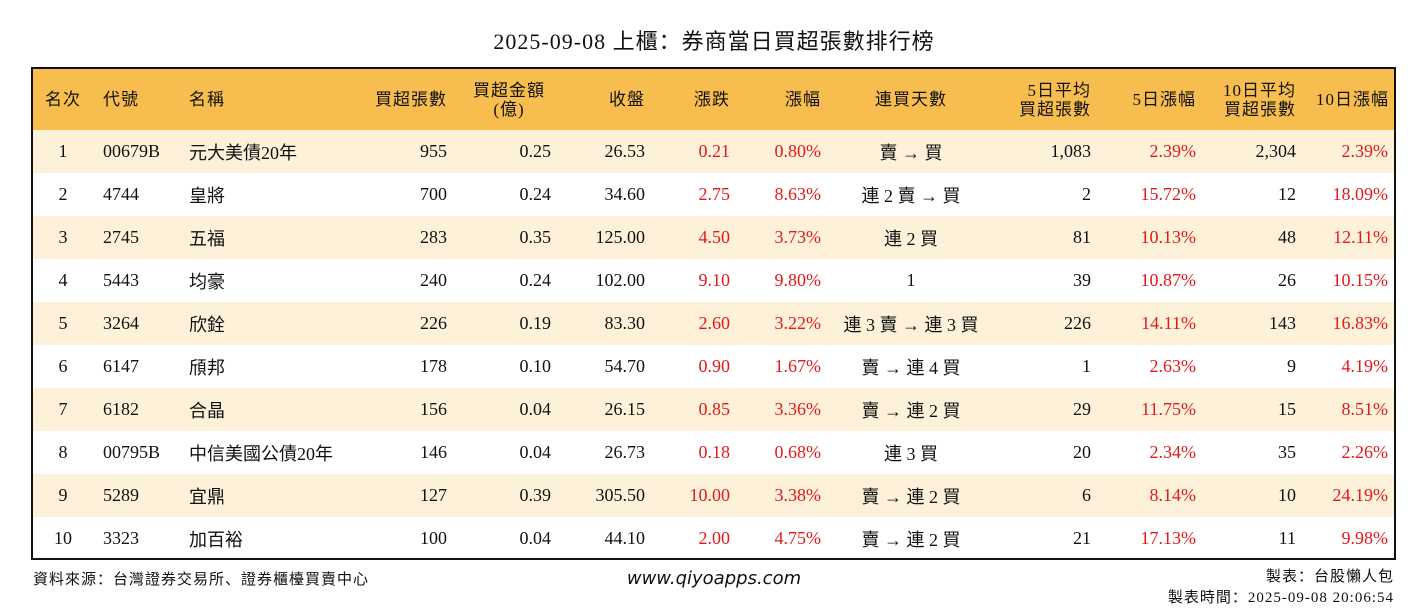  Describe the element at coordinates (1282, 323) in the screenshot. I see `cell-avg10: 143` at that location.